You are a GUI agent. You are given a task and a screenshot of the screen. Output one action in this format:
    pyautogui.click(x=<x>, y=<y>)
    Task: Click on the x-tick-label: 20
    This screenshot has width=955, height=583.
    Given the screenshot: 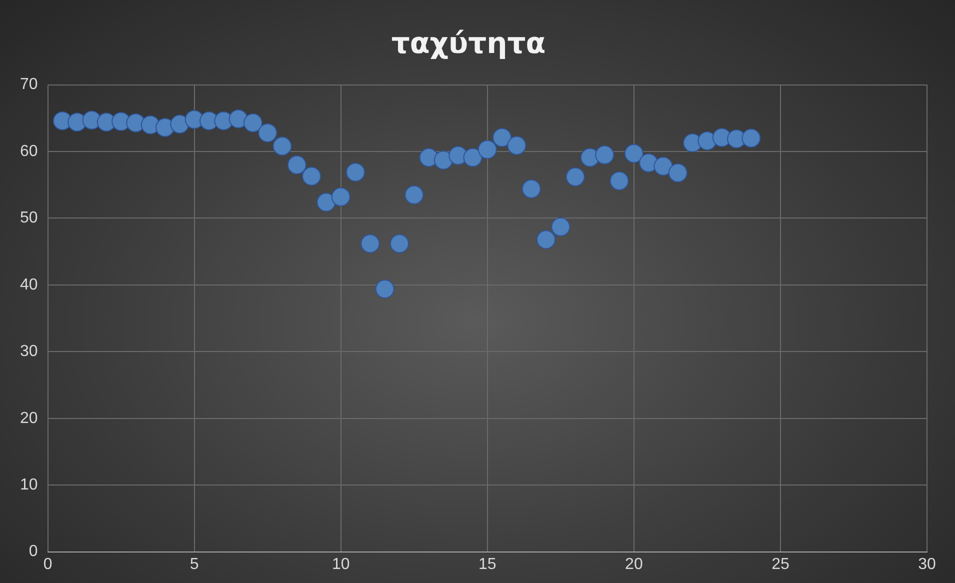 What is the action you would take?
    pyautogui.click(x=634, y=564)
    